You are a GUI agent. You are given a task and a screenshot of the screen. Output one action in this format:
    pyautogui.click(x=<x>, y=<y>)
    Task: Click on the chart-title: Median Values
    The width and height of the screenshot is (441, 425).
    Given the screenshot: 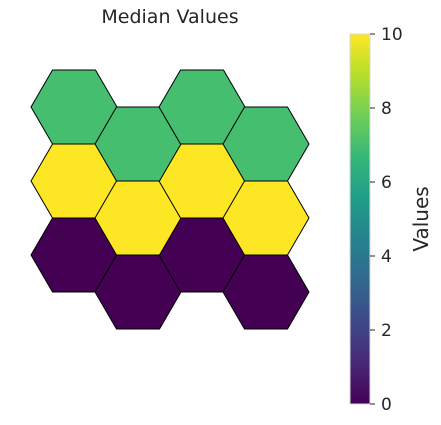 What is the action you would take?
    pyautogui.click(x=170, y=17)
    